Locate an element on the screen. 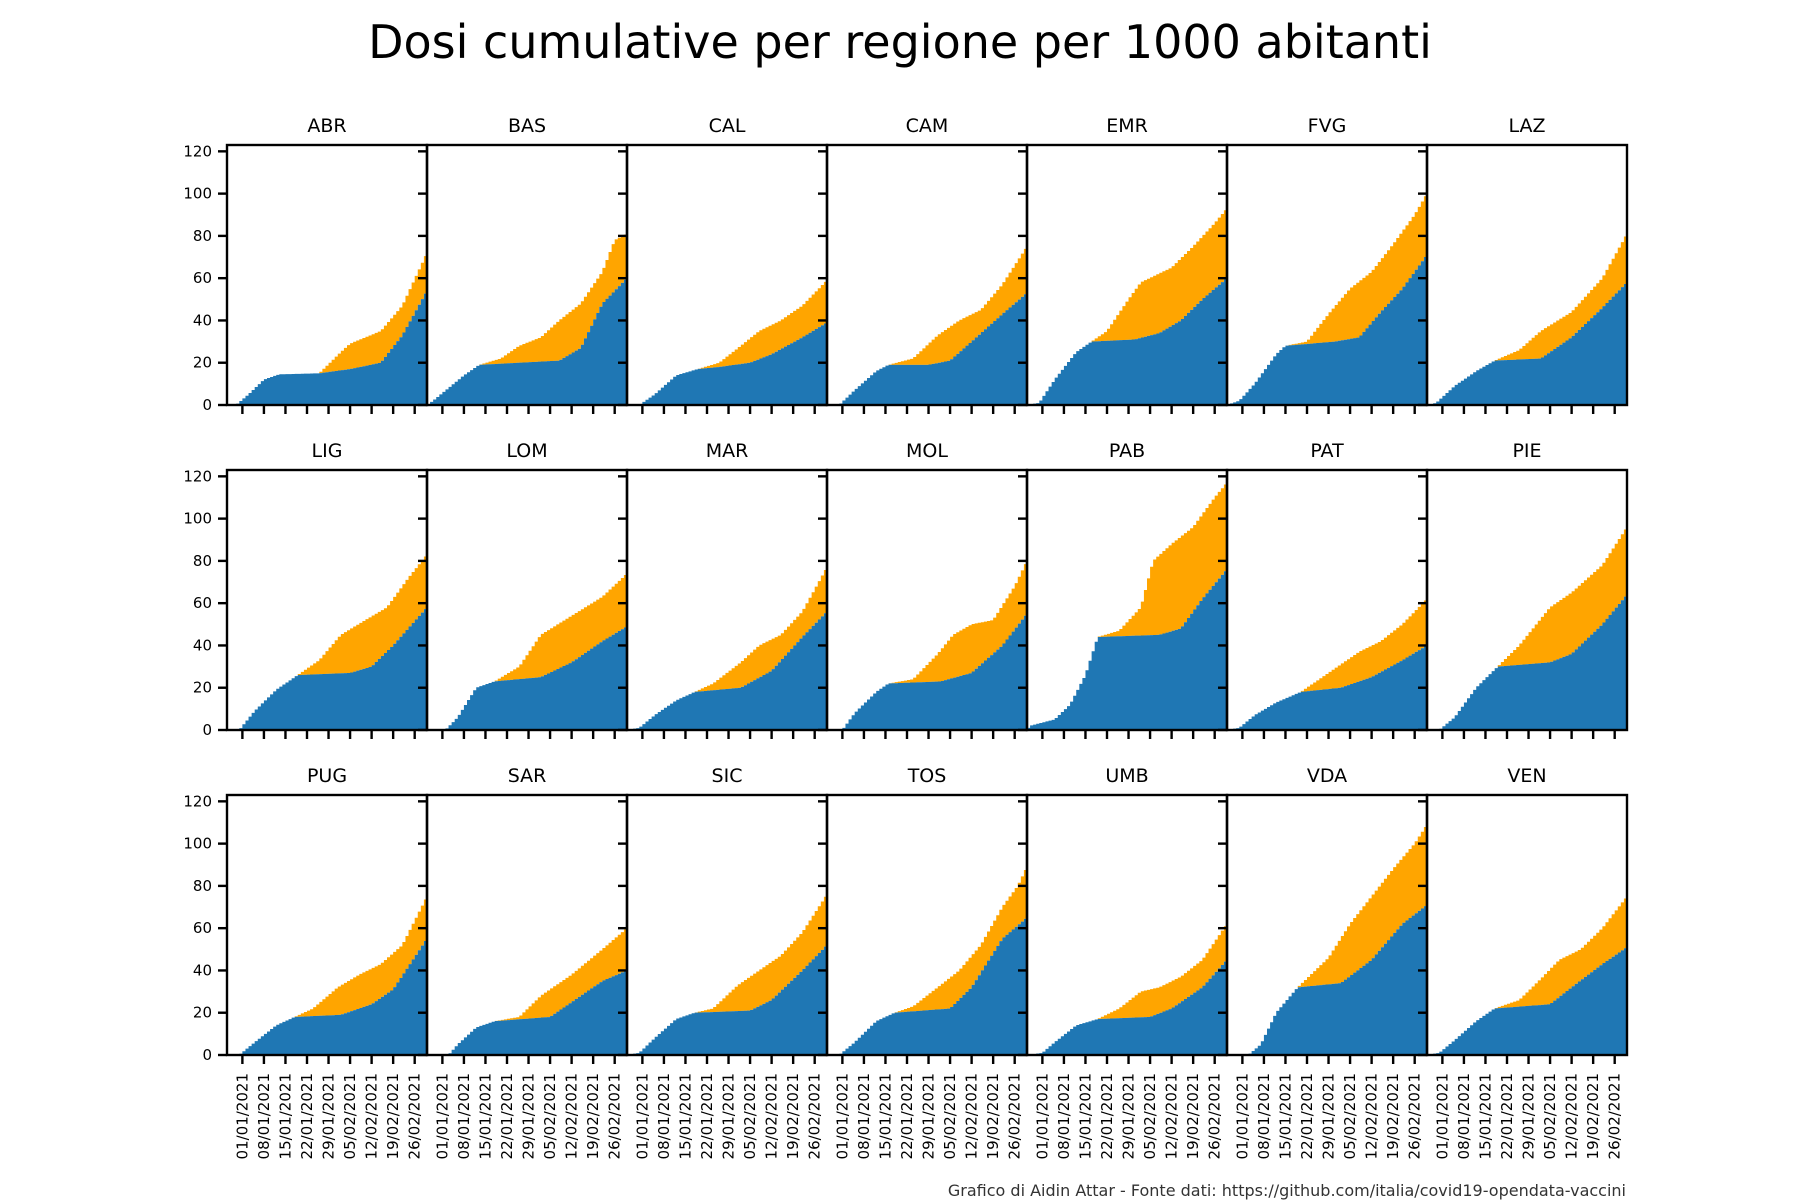 The width and height of the screenshot is (1800, 1200). pie-panel-title: PIE is located at coordinates (1526, 451).